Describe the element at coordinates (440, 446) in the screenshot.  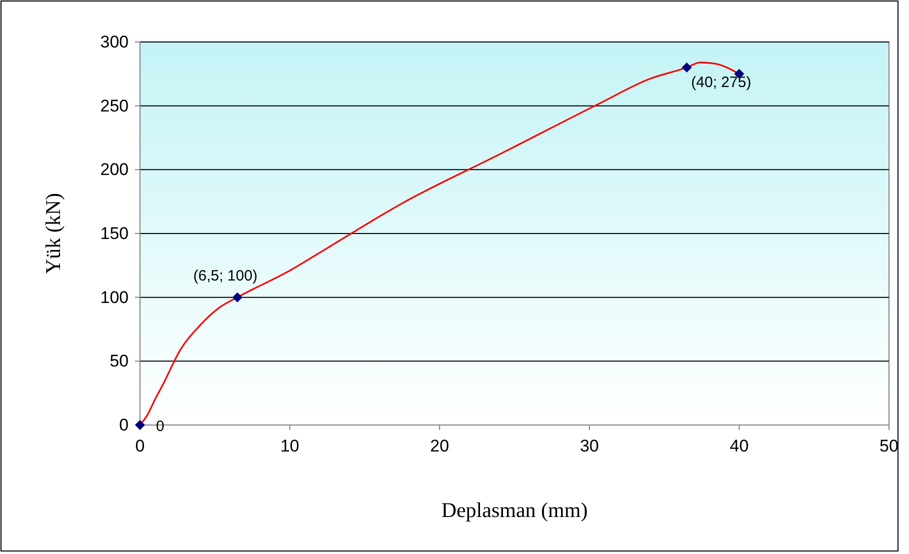
I see `x-tick-label: 20` at that location.